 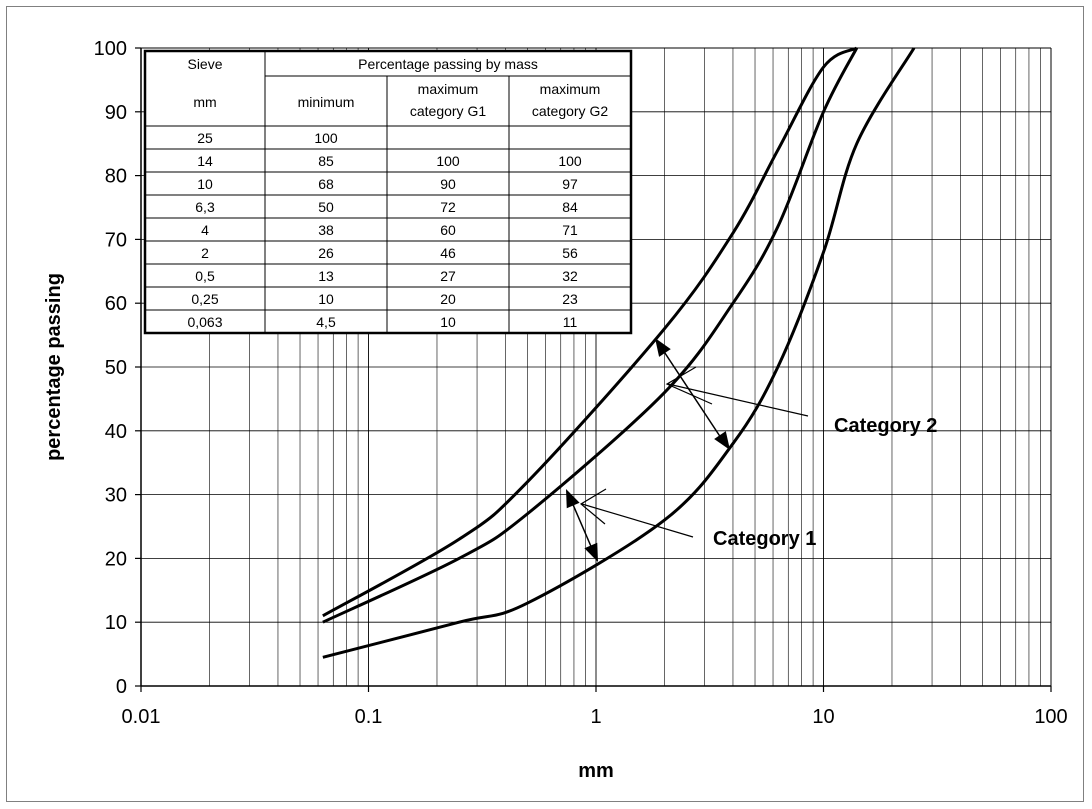 I want to click on y-tick-label: 50, so click(x=116, y=368).